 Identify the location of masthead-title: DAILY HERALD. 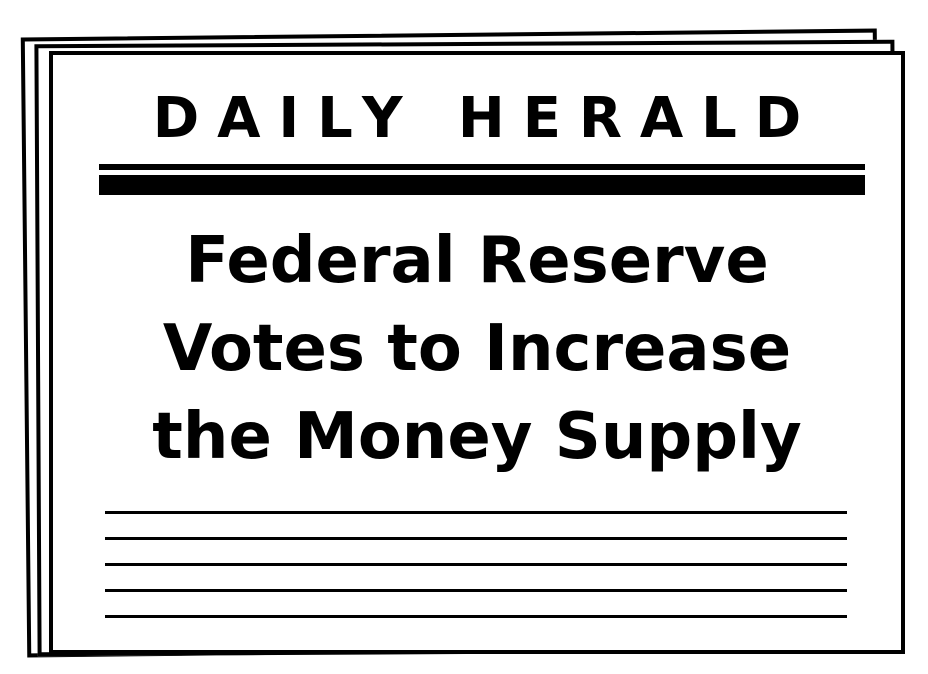
(486, 118).